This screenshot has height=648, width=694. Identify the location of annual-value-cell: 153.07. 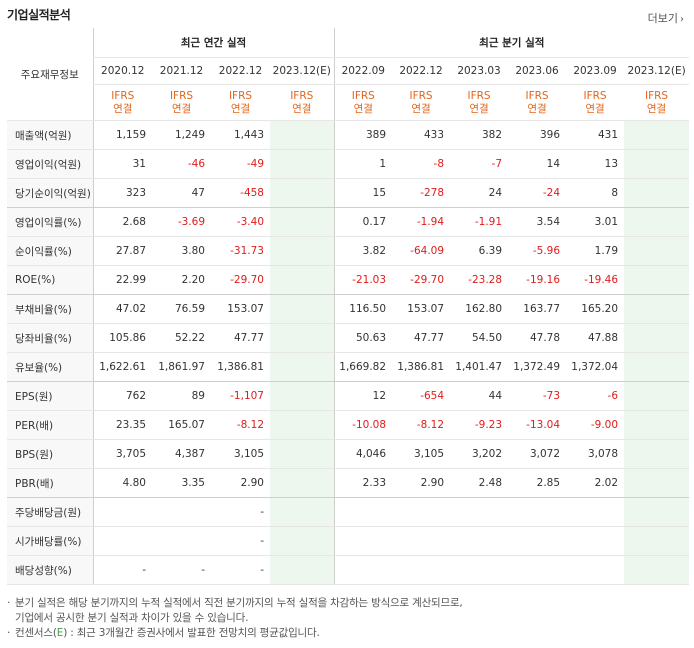
(240, 309).